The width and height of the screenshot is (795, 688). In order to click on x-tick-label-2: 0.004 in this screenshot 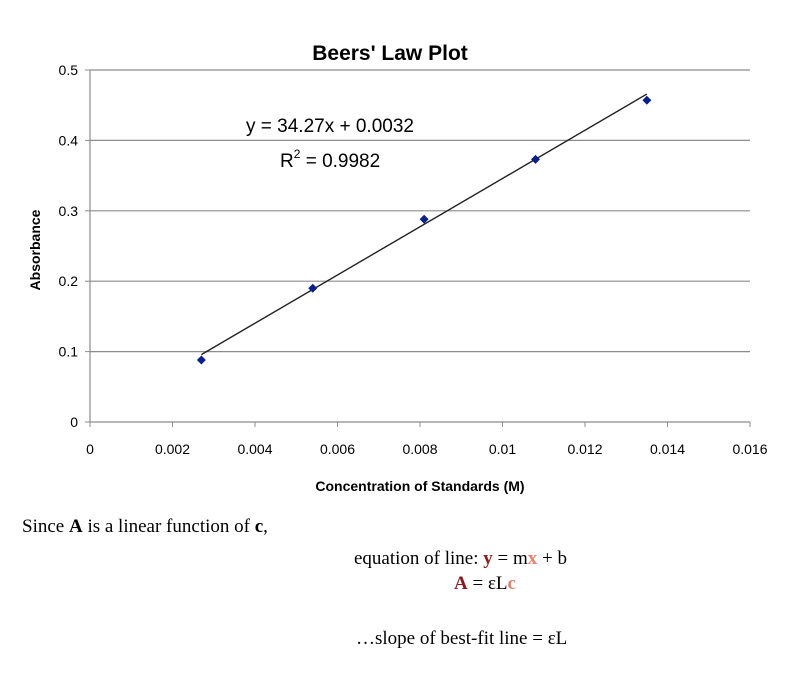, I will do `click(254, 449)`.